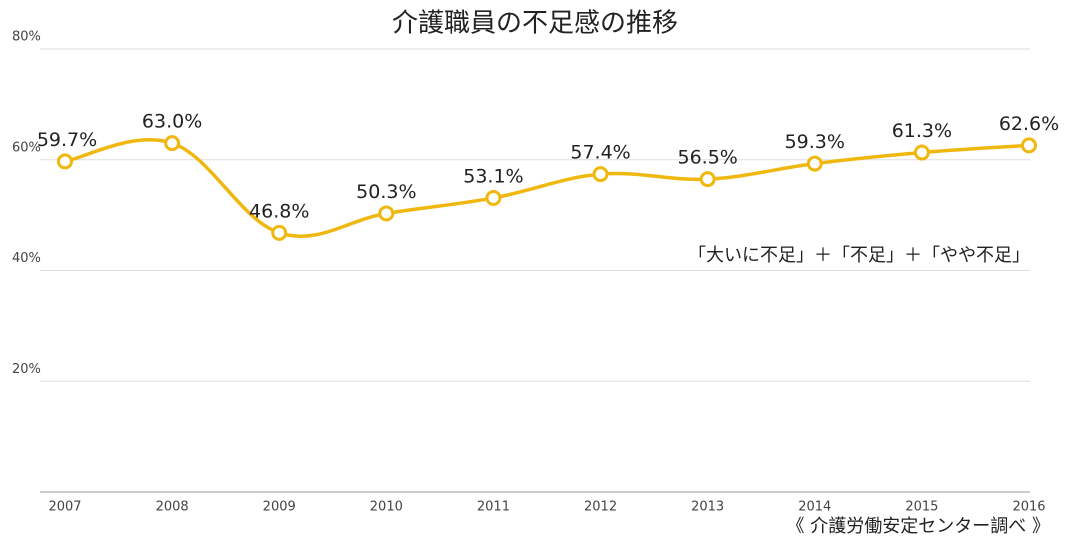 The height and width of the screenshot is (539, 1071). What do you see at coordinates (279, 507) in the screenshot?
I see `x-tick-label: 2009` at bounding box center [279, 507].